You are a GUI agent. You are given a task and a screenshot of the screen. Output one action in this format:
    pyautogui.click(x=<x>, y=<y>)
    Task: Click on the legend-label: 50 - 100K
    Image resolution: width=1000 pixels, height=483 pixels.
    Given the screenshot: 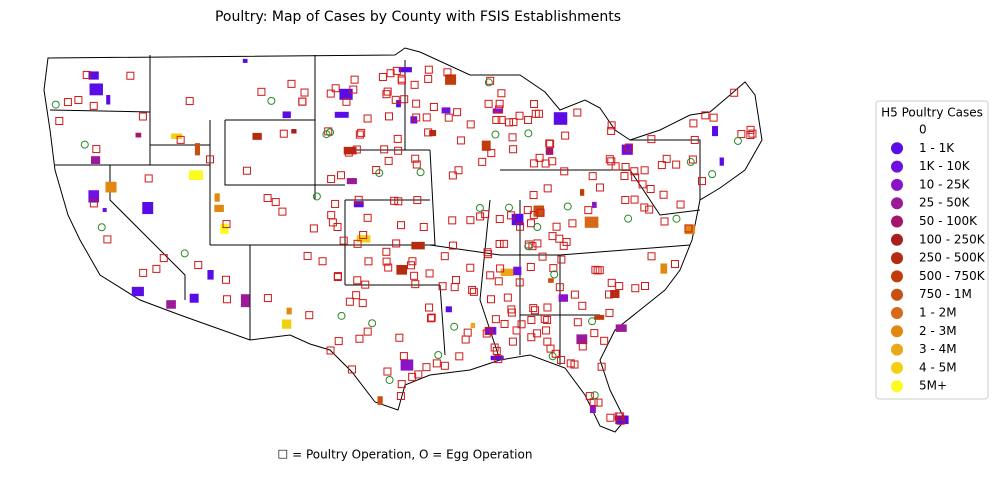 What is the action you would take?
    pyautogui.click(x=948, y=221)
    